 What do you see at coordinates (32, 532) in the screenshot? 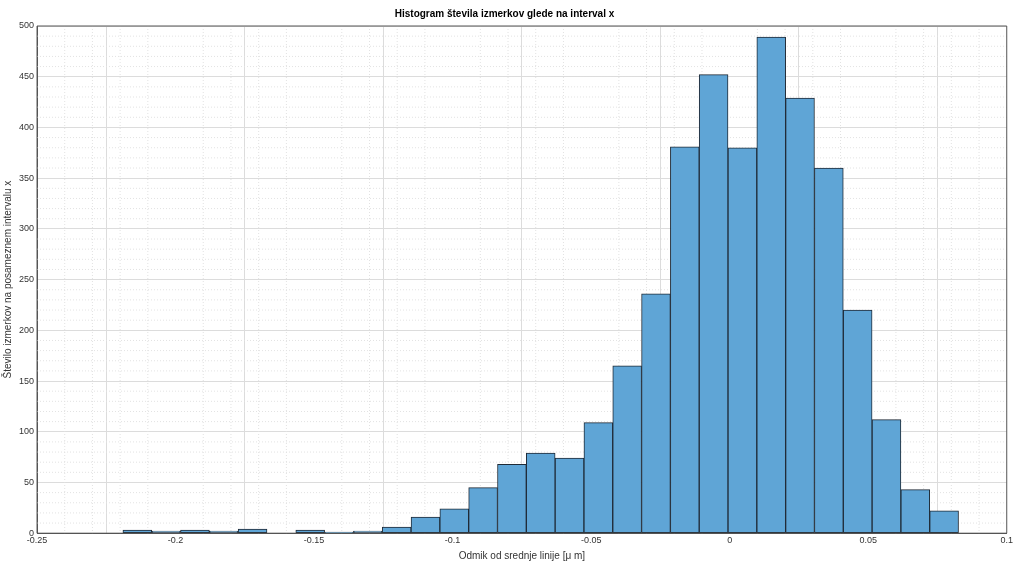
I see `y-tick-label: 0` at bounding box center [32, 532].